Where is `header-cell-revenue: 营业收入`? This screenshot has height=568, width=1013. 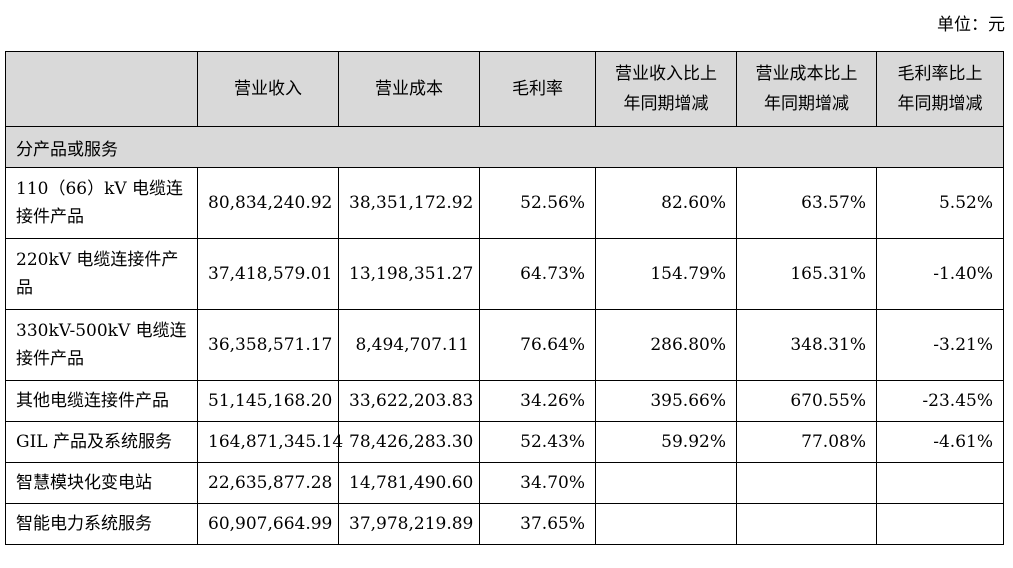 header-cell-revenue: 营业收入 is located at coordinates (268, 89).